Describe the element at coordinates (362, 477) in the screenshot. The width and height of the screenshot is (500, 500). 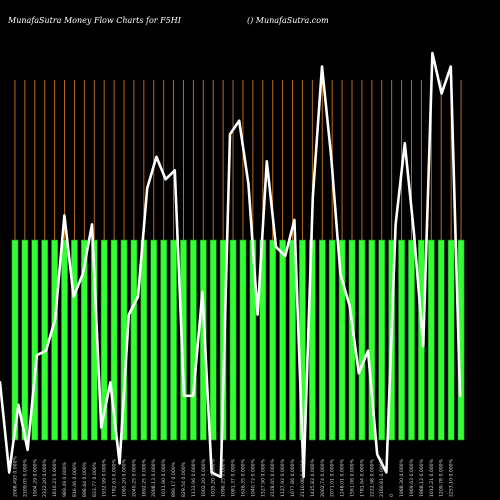
I see `x-tick-label: 1781.64 0.000%` at that location.